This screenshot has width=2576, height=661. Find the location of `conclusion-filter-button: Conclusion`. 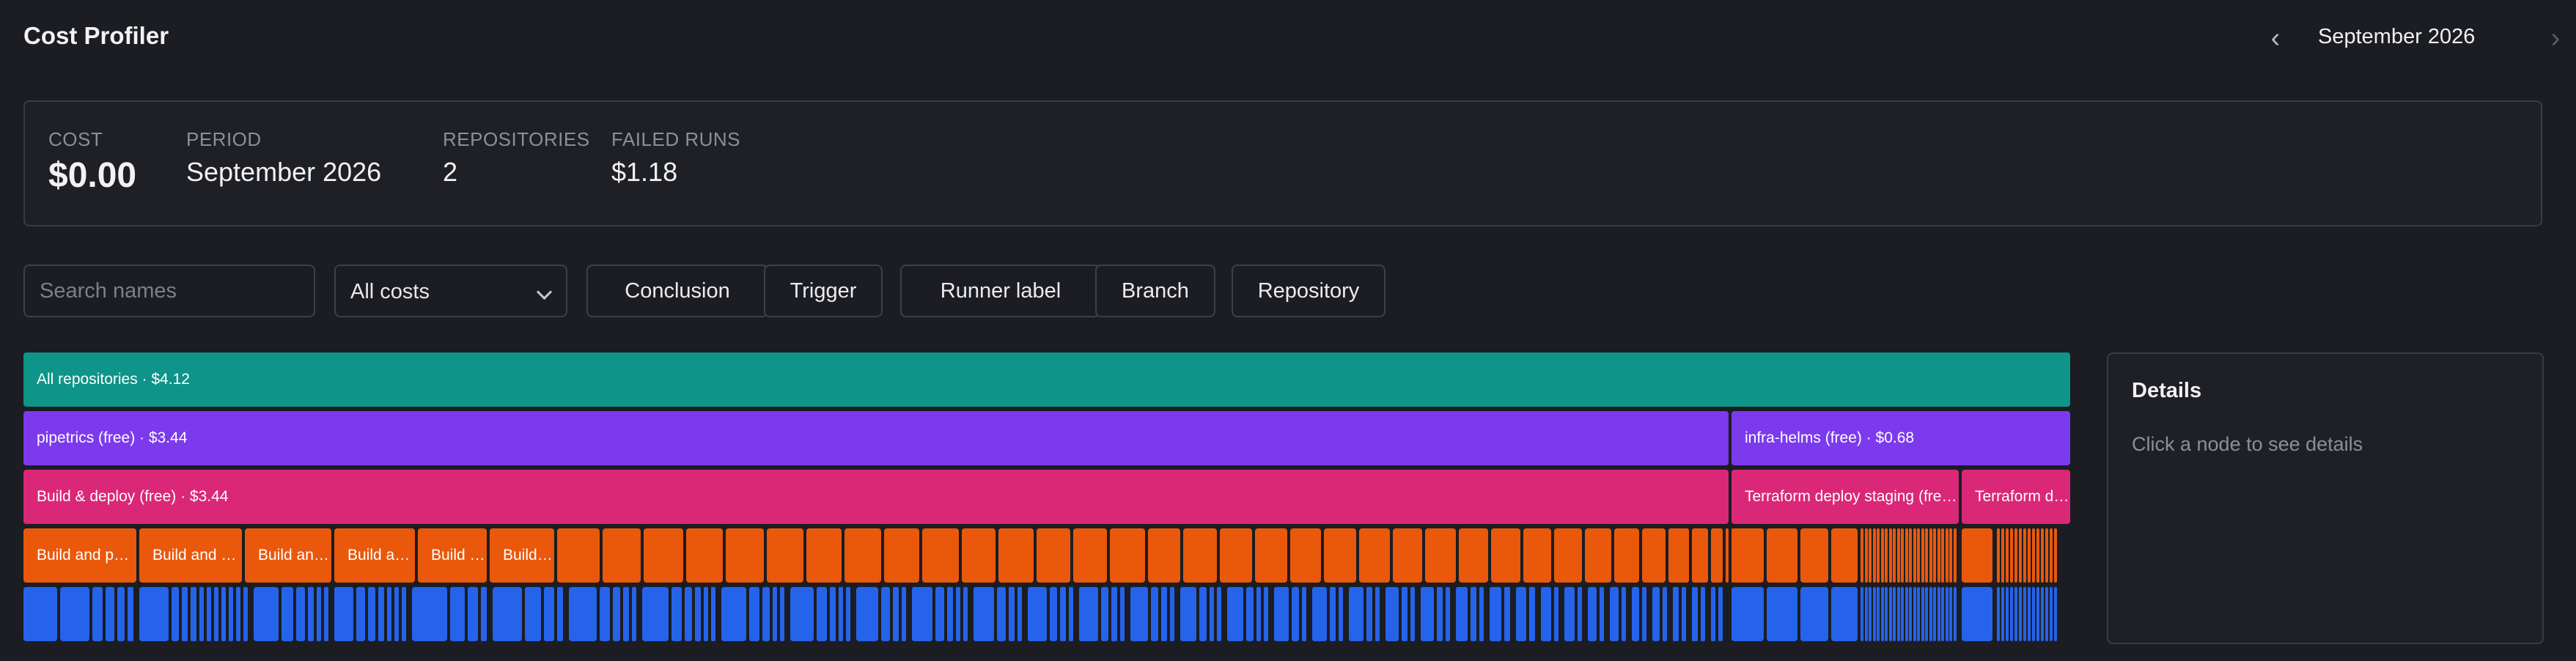

conclusion-filter-button: Conclusion is located at coordinates (677, 291).